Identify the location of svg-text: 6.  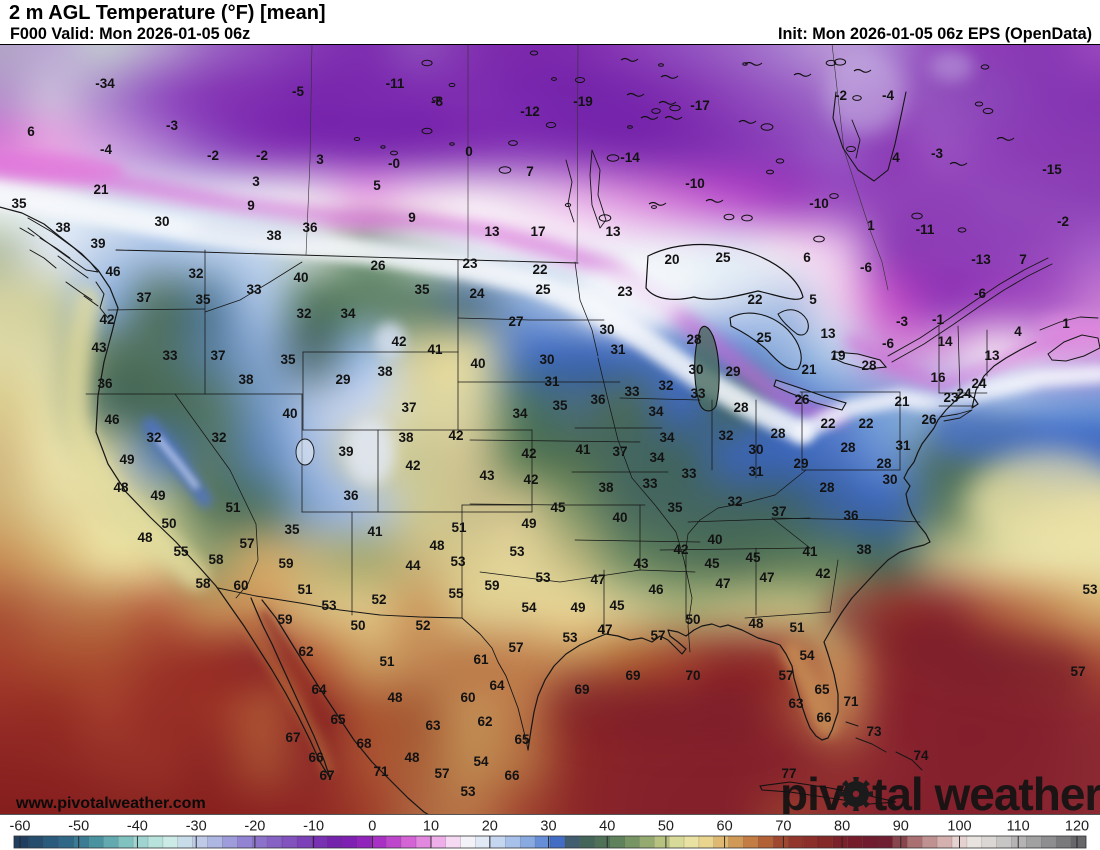
(31, 131).